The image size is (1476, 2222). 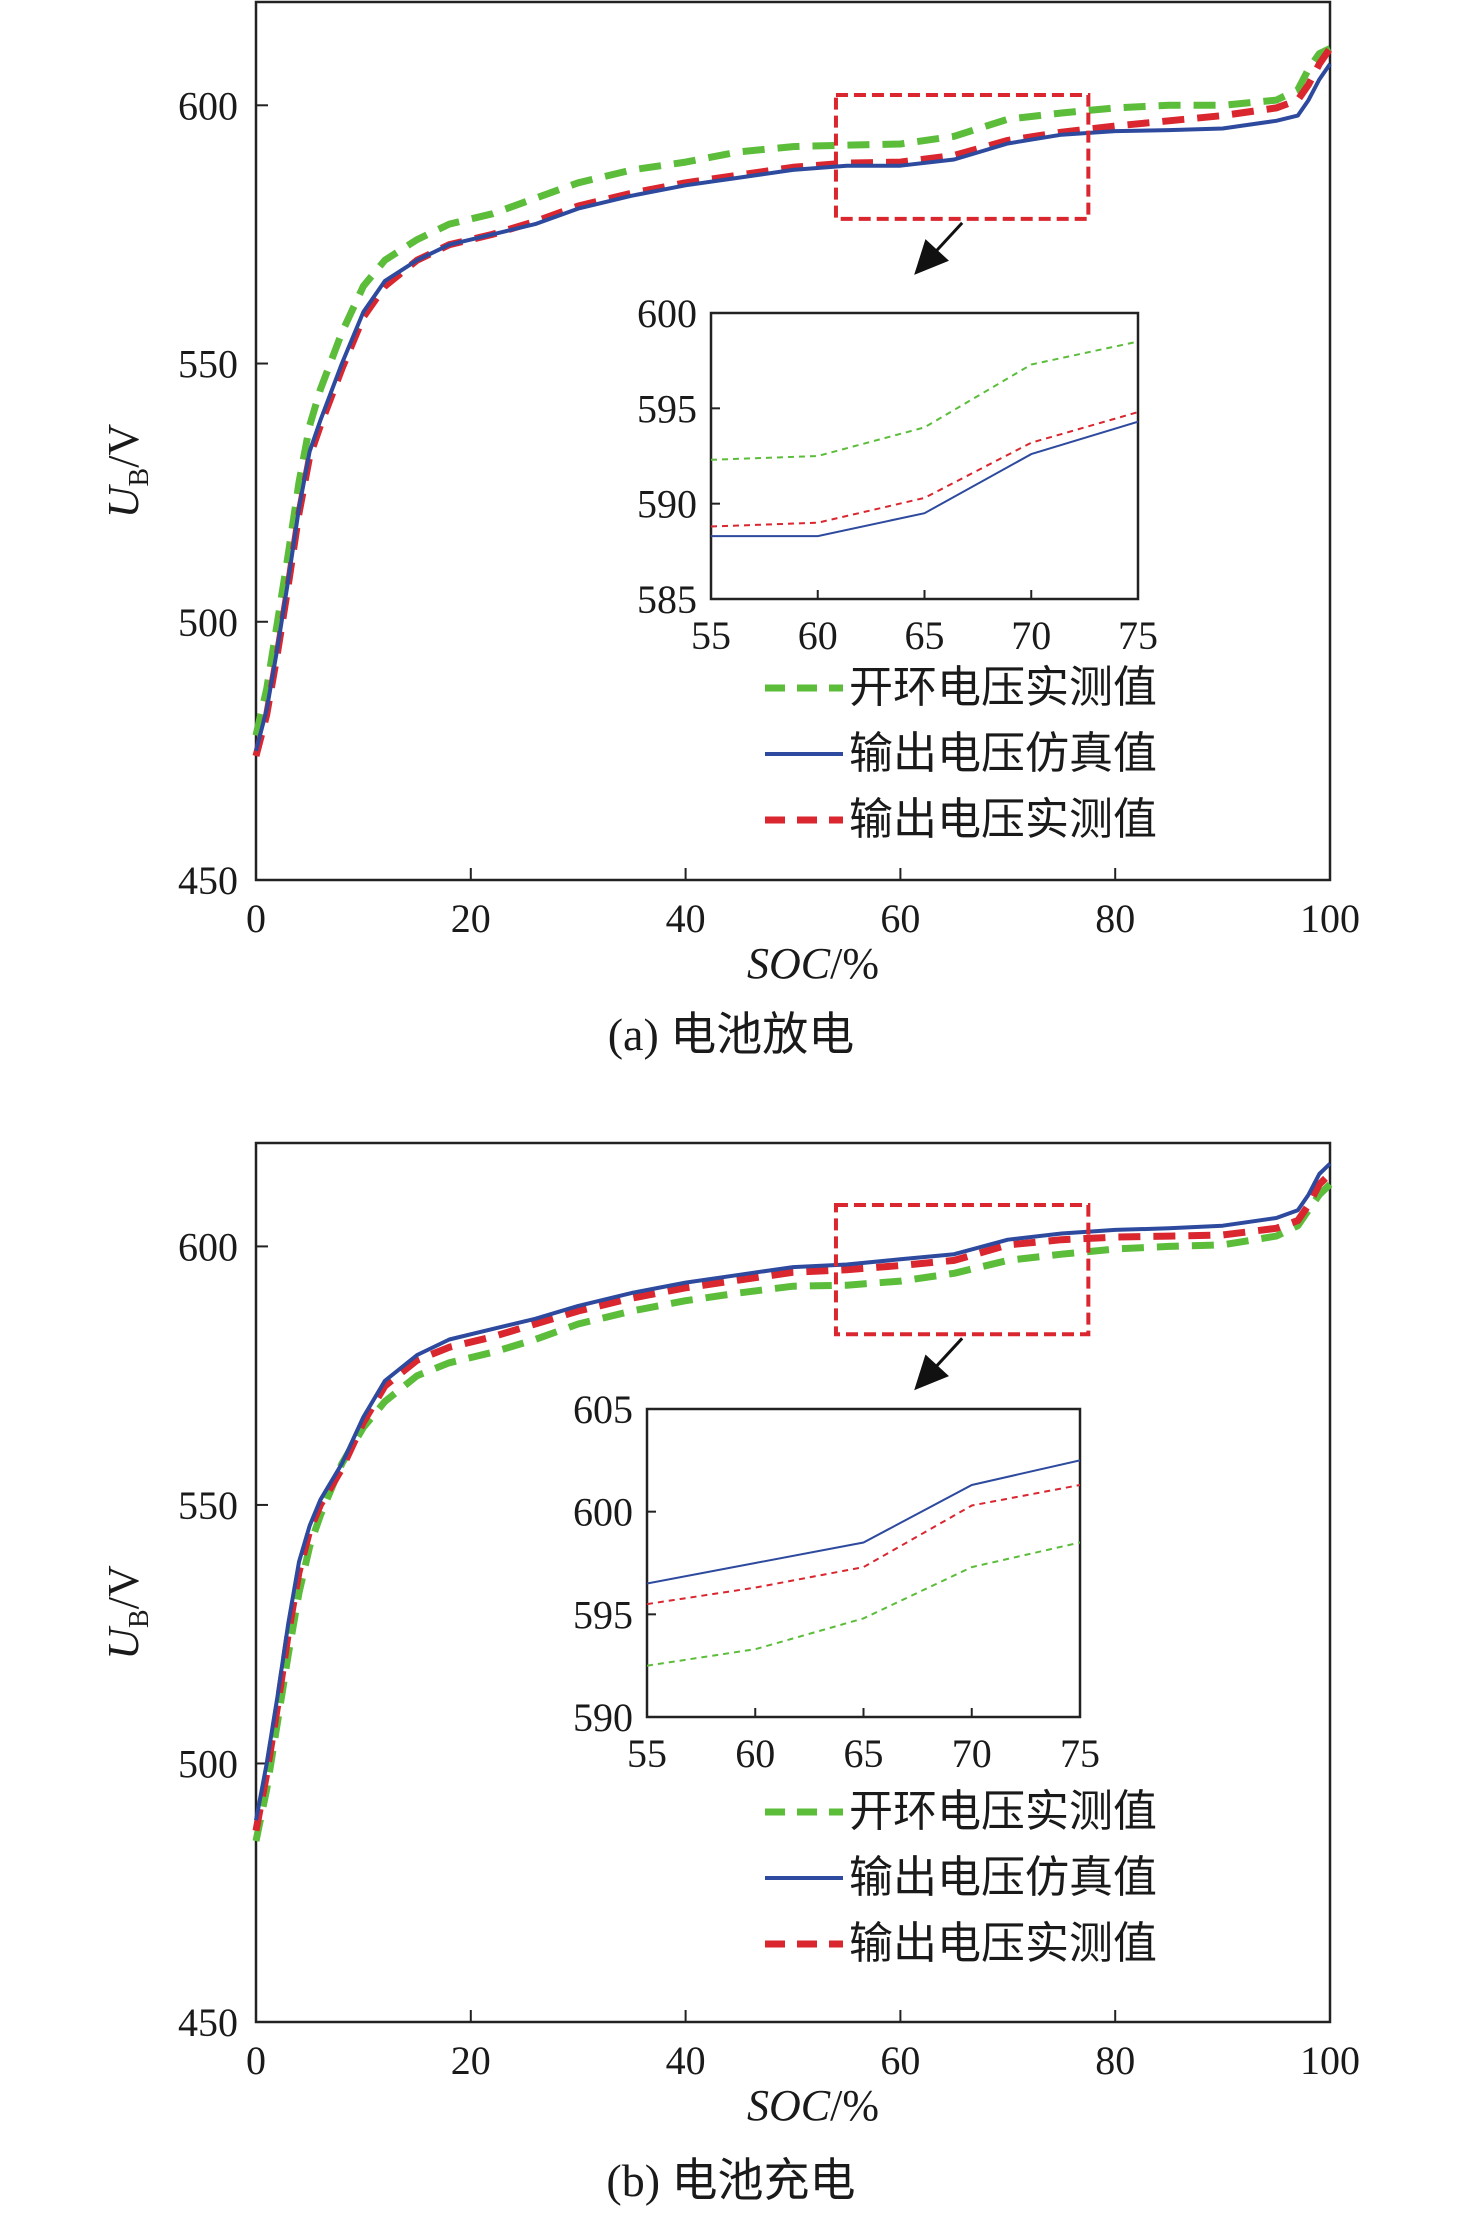 I want to click on inset-plot-b: 55 60 65 70 75 590 595 600 605, so click(x=836, y=1581).